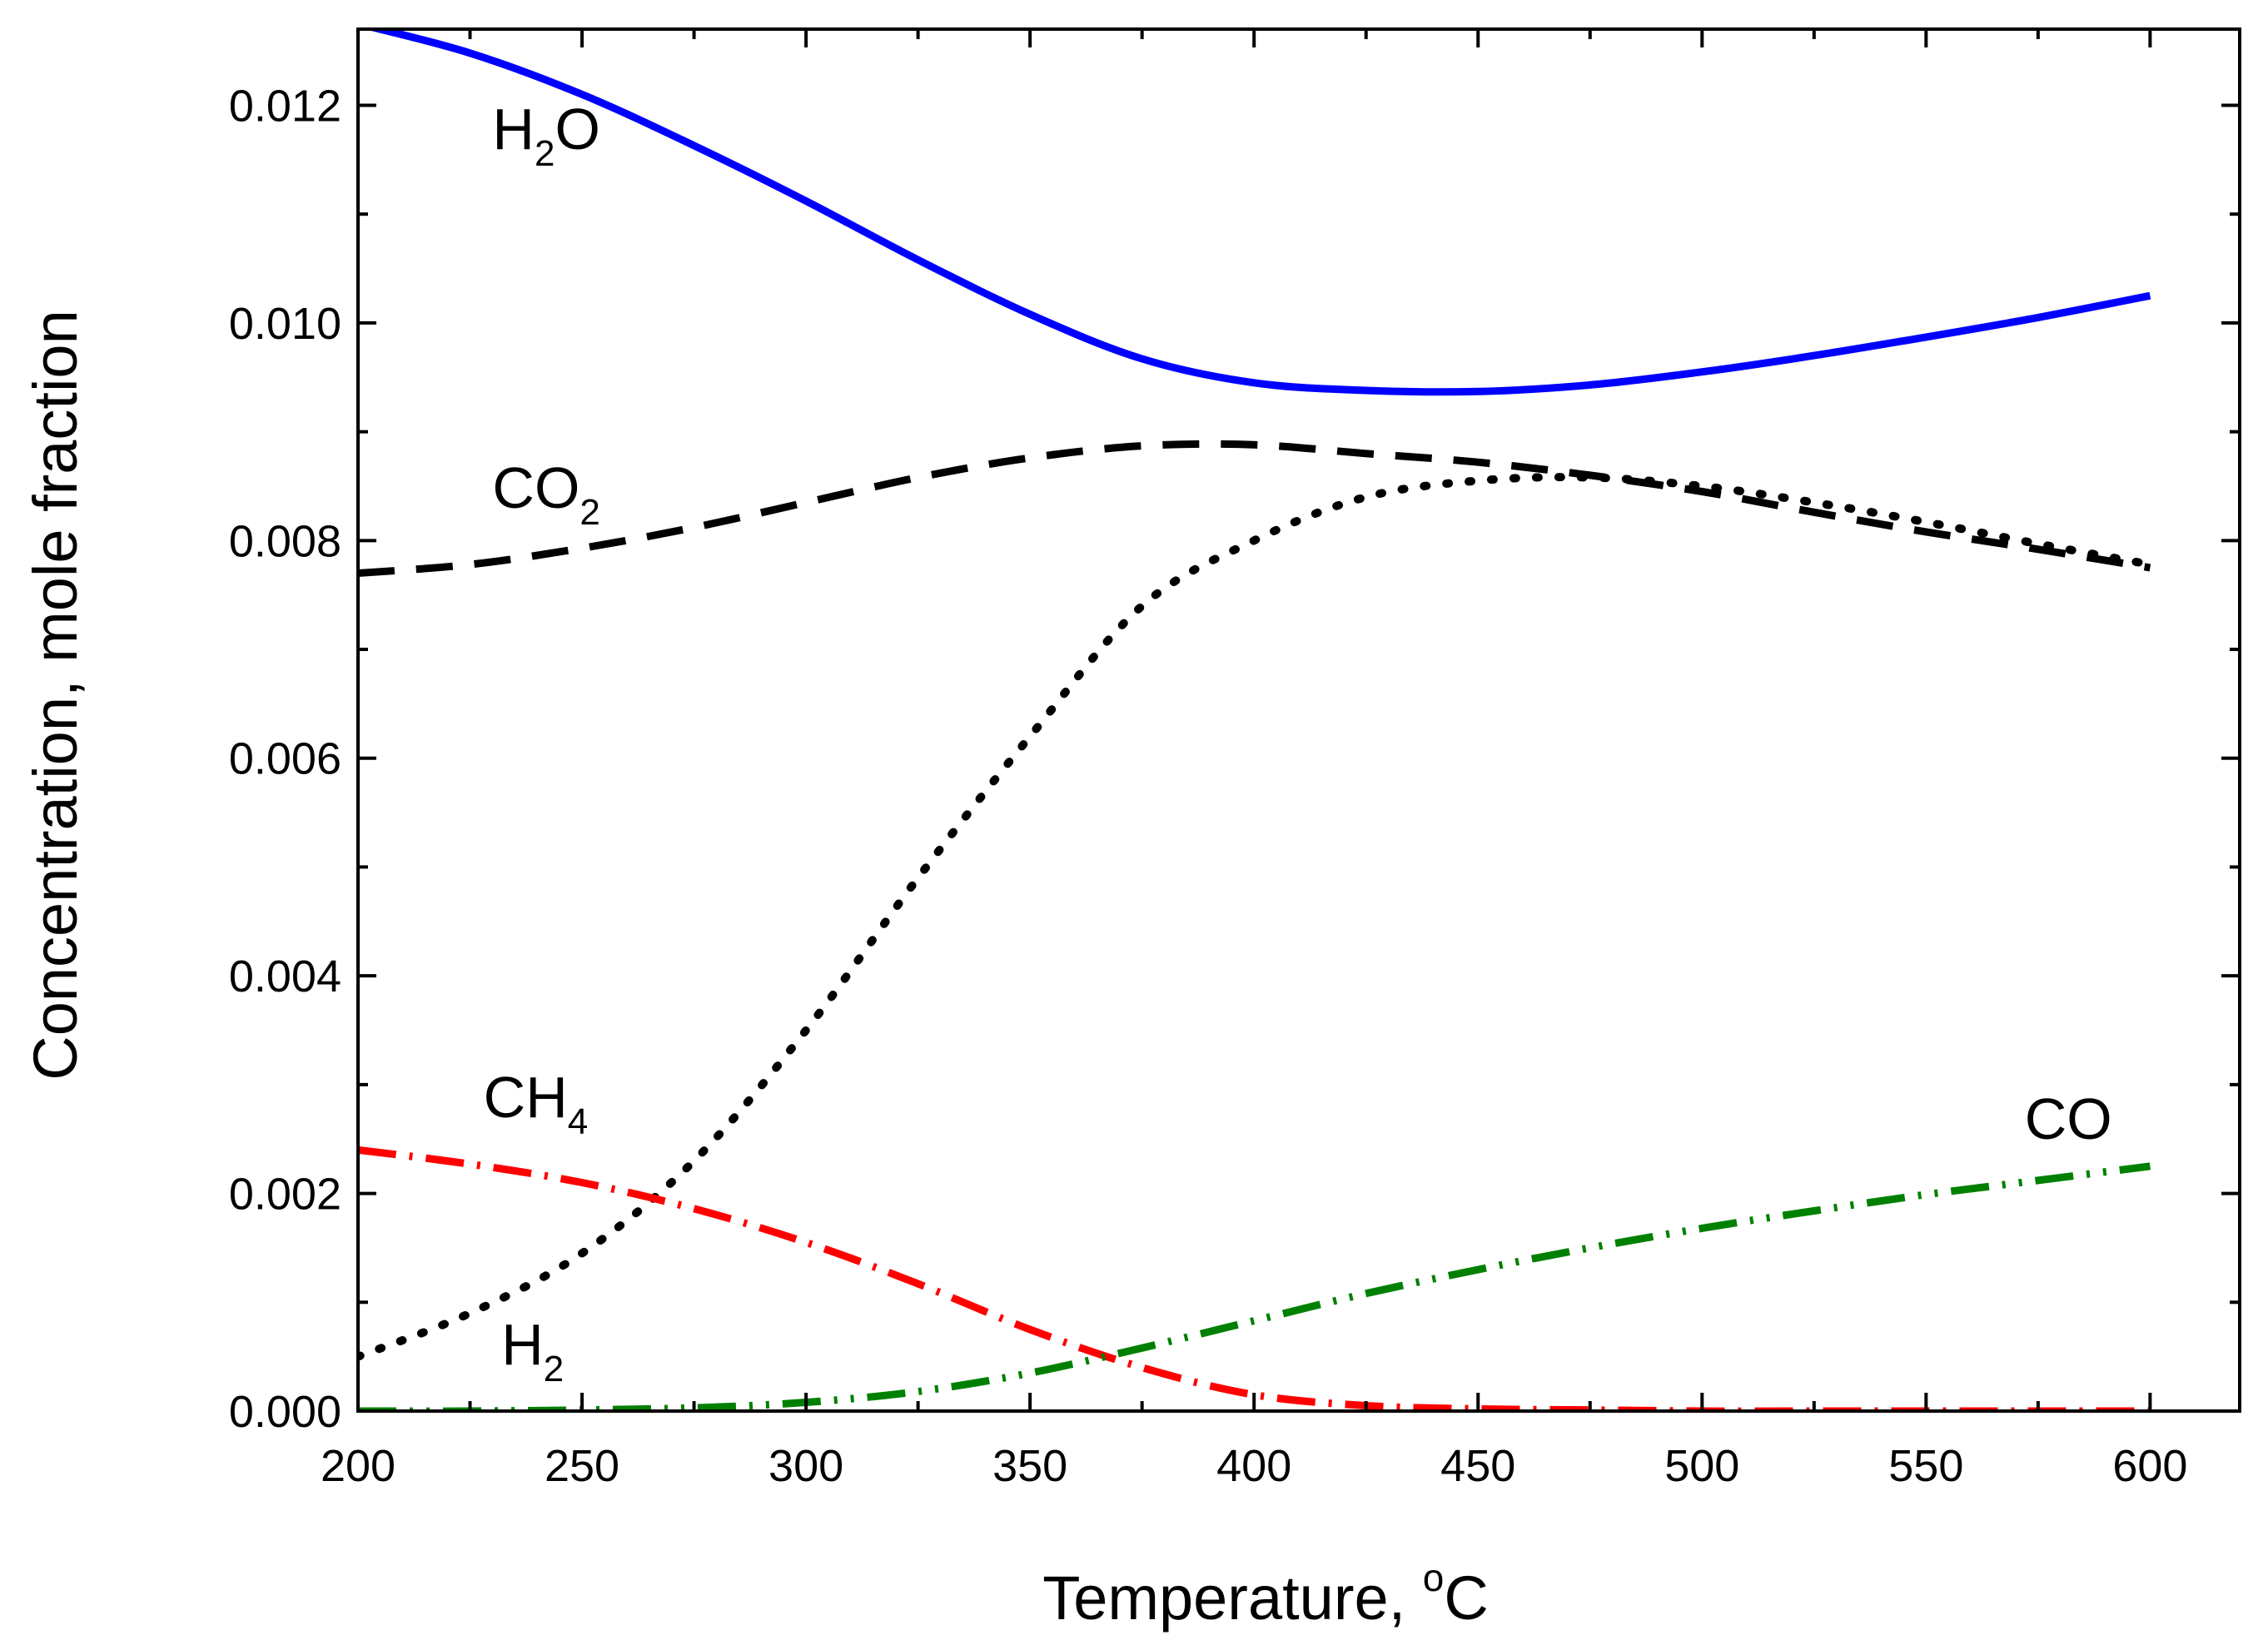  I want to click on series-label-ch4: CH4, so click(537, 1103).